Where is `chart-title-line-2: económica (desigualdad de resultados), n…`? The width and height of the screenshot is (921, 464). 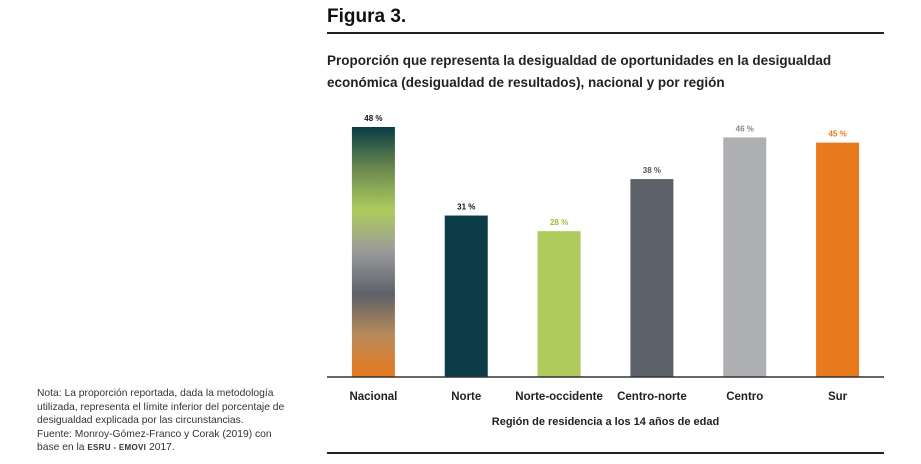 chart-title-line-2: económica (desigualdad de resultados), n… is located at coordinates (526, 82).